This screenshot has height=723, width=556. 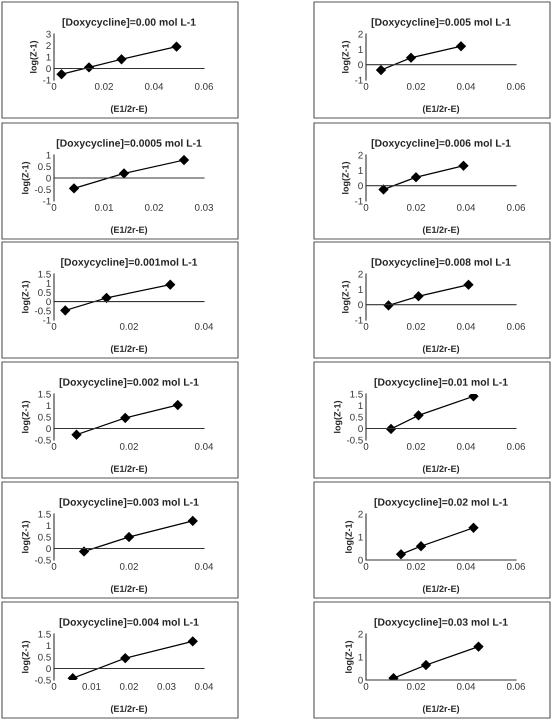 I want to click on chart-title: [Doxycycline]=0.02 mol L-1, so click(x=441, y=503).